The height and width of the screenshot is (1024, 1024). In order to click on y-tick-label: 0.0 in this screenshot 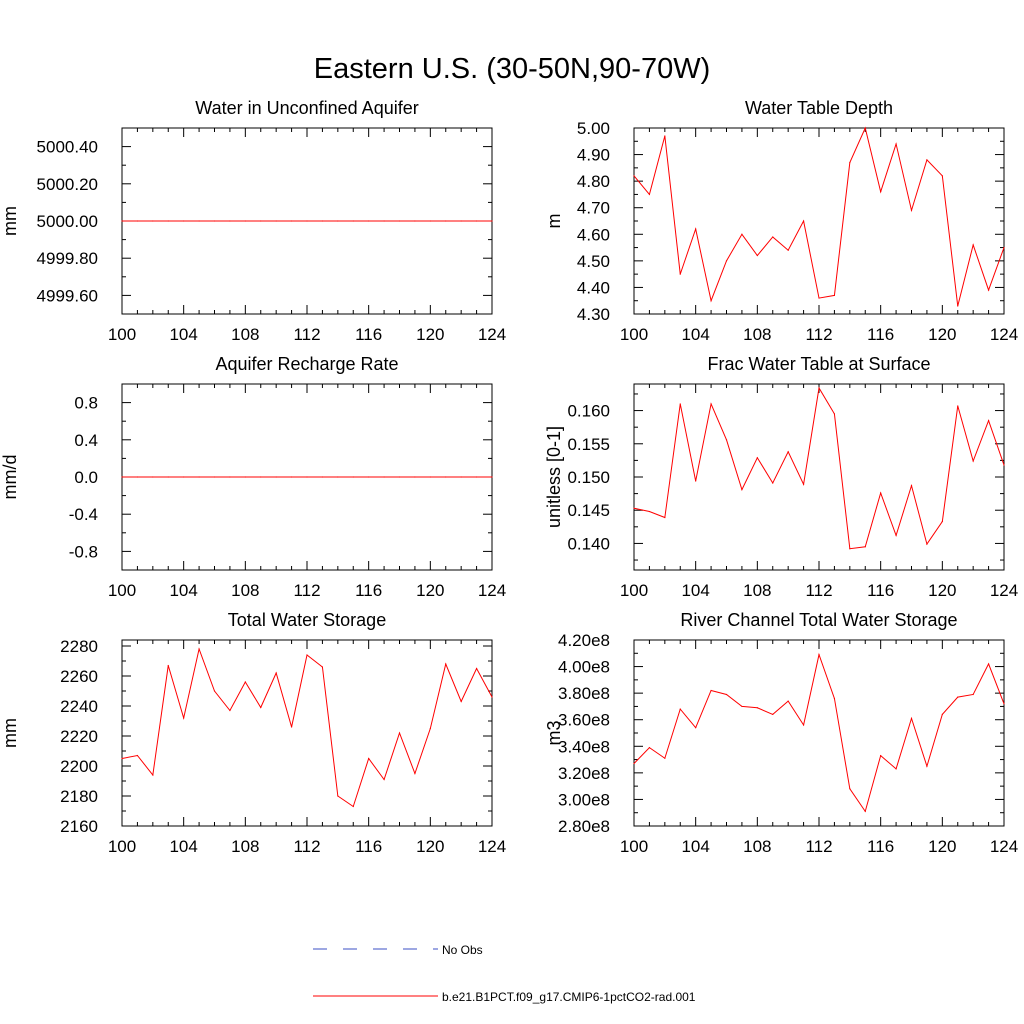, I will do `click(86, 477)`.